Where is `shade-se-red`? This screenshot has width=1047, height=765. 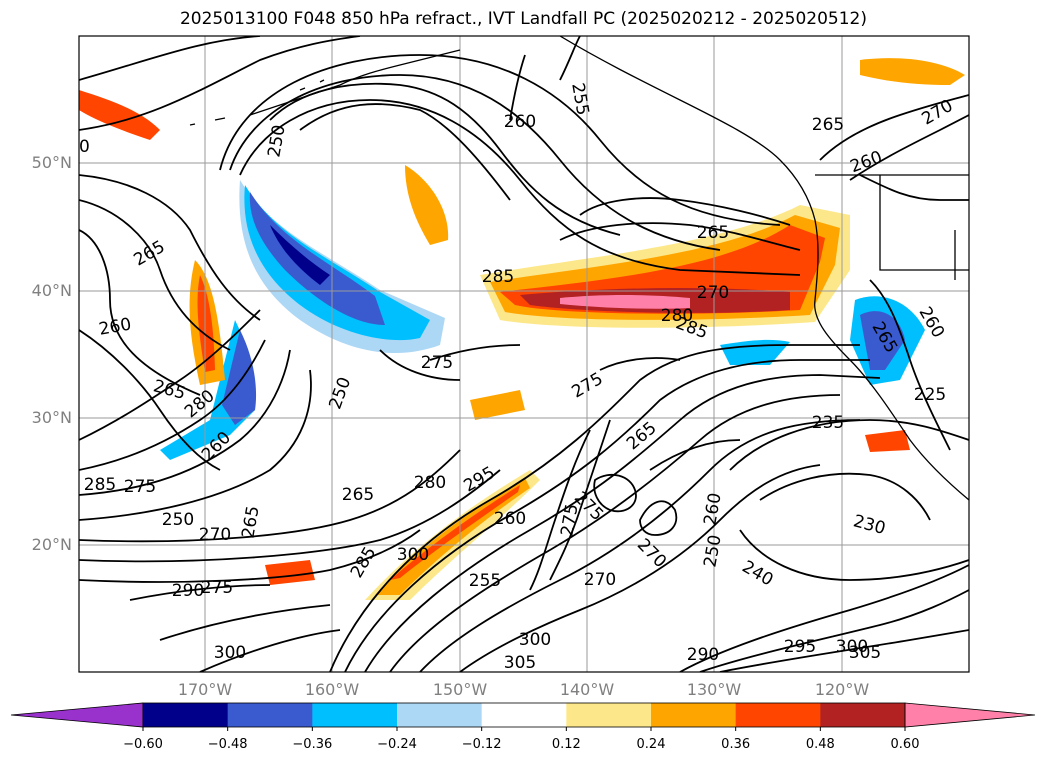 shade-se-red is located at coordinates (887, 441).